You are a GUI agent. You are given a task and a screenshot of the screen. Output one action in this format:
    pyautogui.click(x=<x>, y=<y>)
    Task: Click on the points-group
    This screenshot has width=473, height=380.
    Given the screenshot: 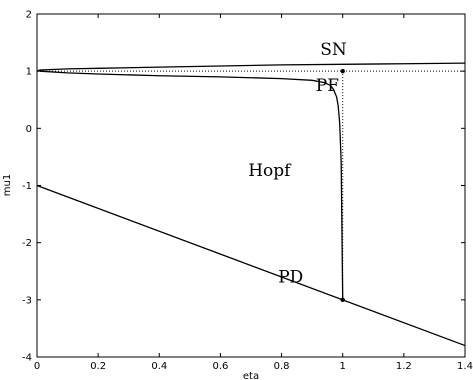 What is the action you would take?
    pyautogui.click(x=342, y=185)
    